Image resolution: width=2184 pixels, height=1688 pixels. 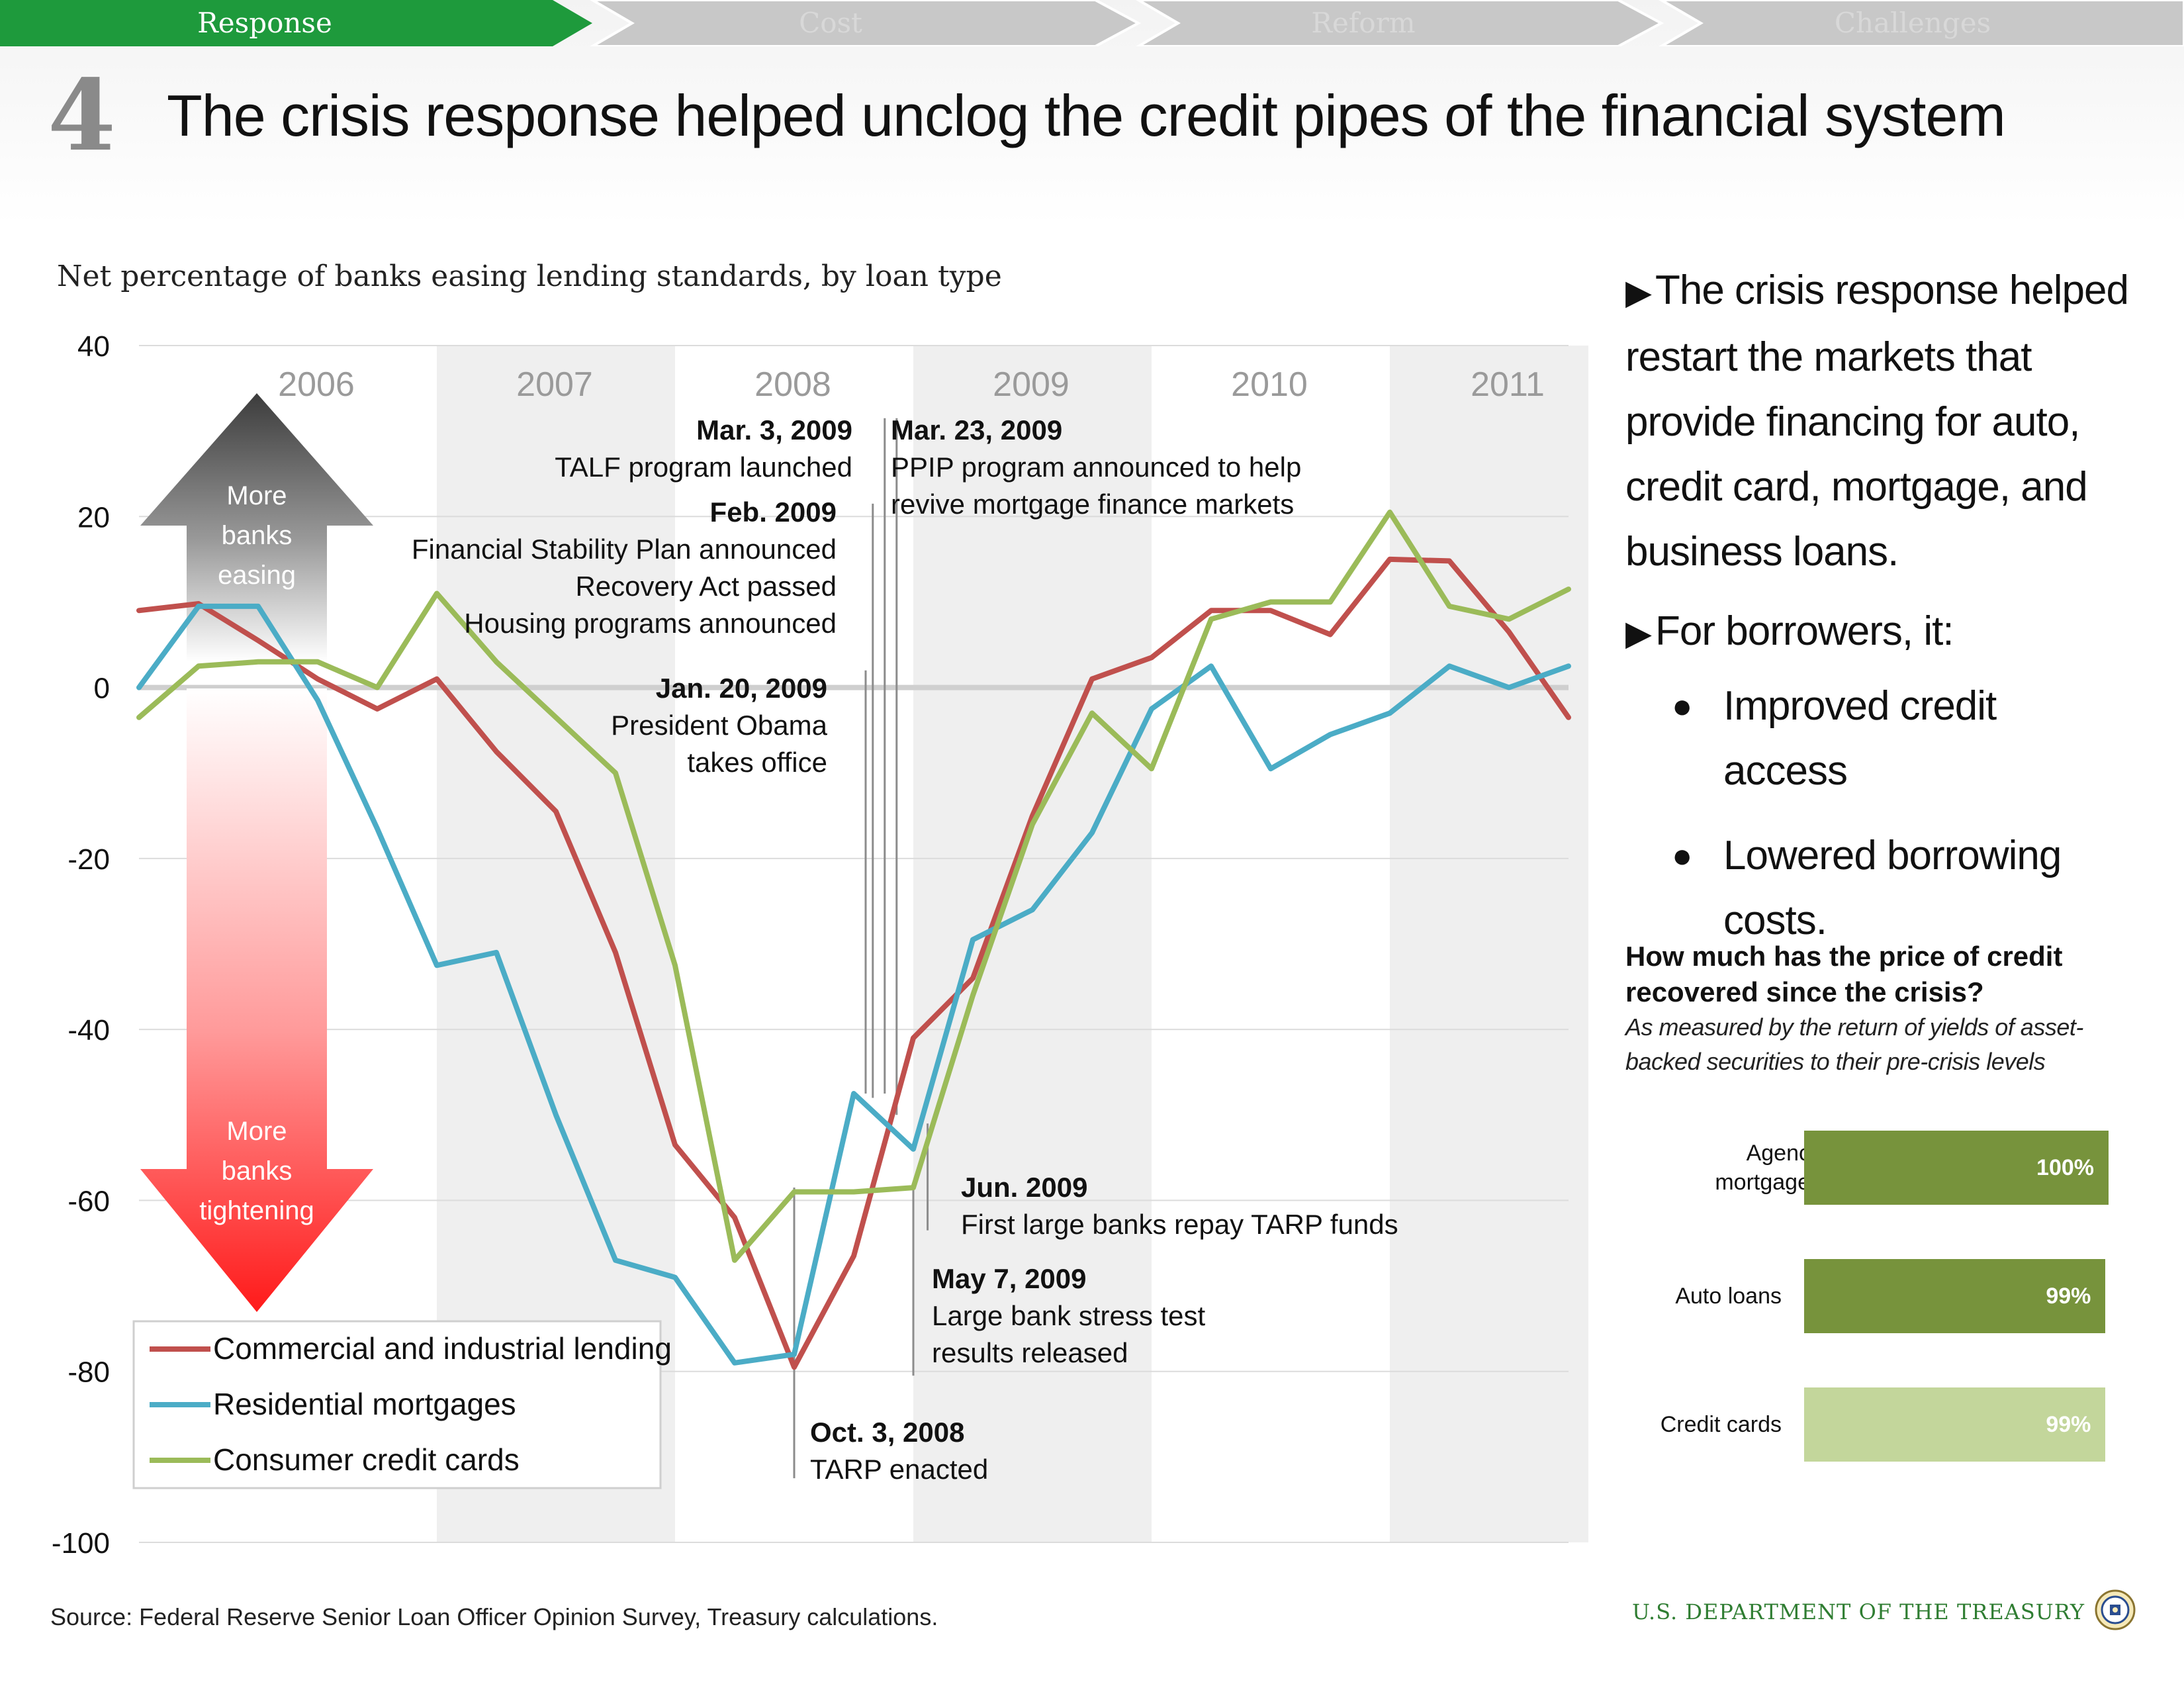 What do you see at coordinates (1955, 1296) in the screenshot?
I see `bar-auto-loans: 99%` at bounding box center [1955, 1296].